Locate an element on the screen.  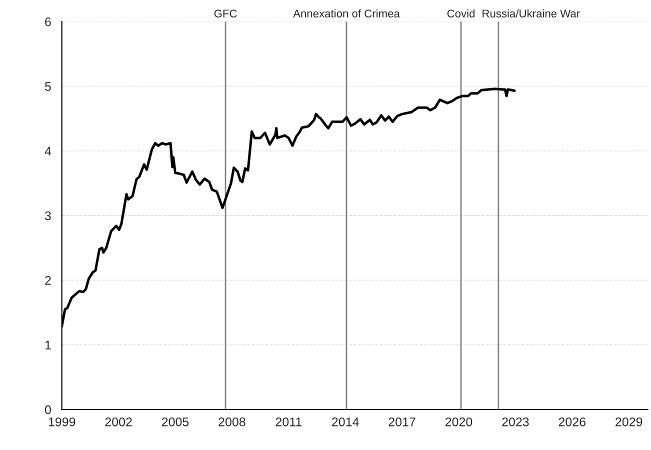
x-tick-label: 2002 is located at coordinates (118, 421).